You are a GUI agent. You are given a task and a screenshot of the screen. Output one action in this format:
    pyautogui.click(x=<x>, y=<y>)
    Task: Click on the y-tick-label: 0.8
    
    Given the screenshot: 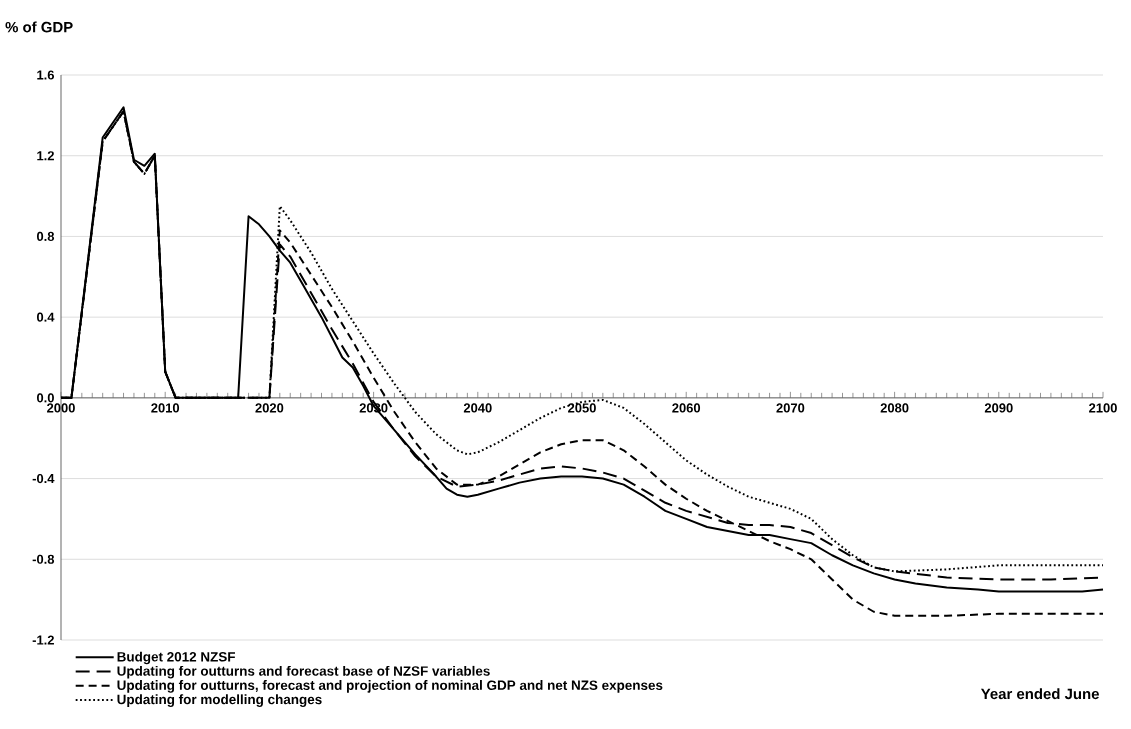 What is the action you would take?
    pyautogui.click(x=45, y=236)
    